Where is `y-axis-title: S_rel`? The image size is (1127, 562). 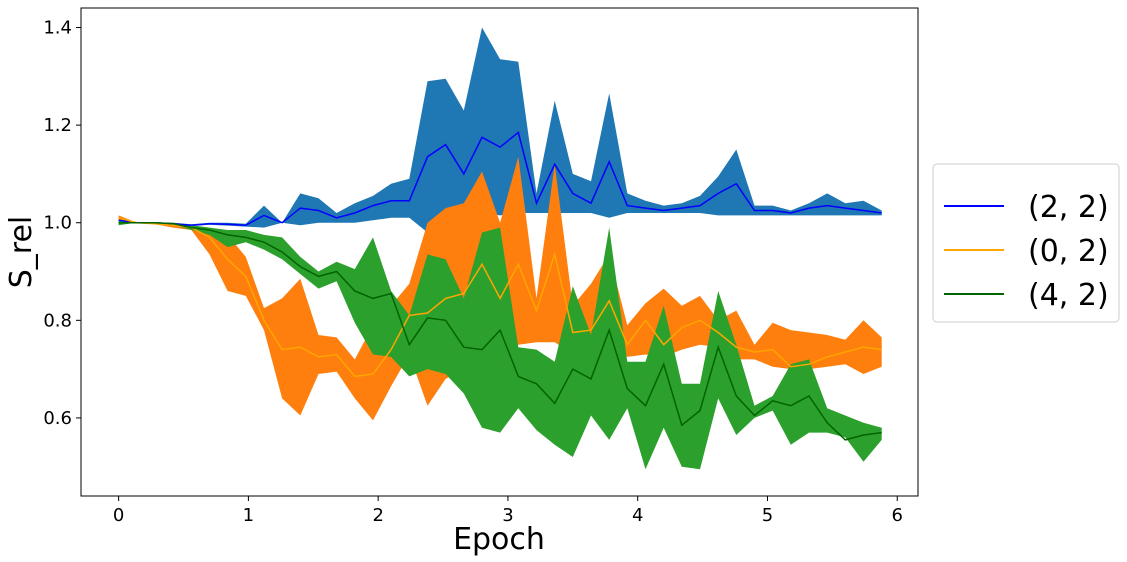 y-axis-title: S_rel is located at coordinates (21, 252).